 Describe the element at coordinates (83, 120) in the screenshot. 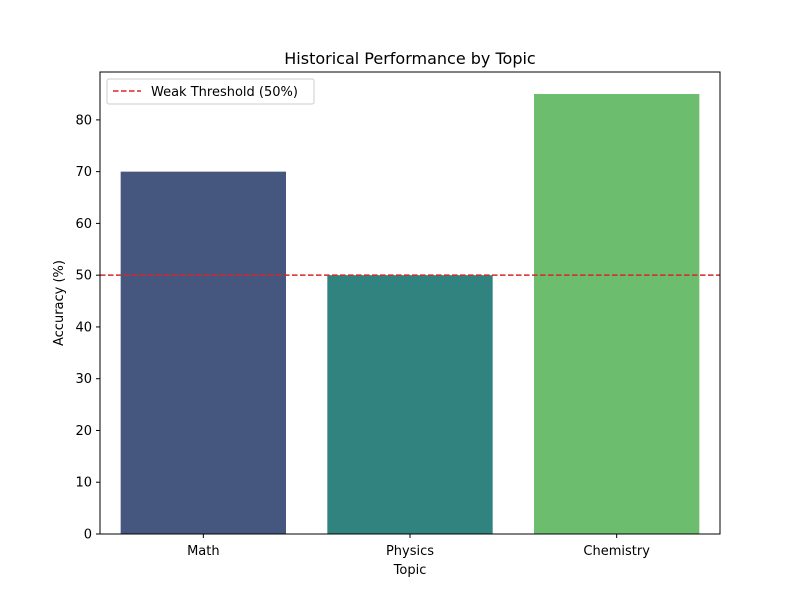

I see `y-tick-label-80: 80` at that location.